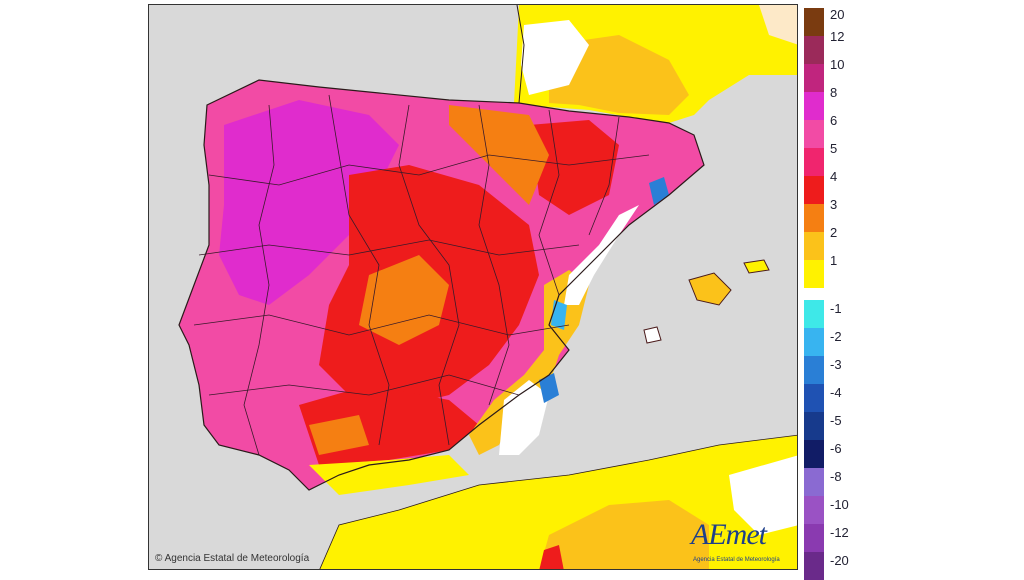 Image resolution: width=1024 pixels, height=580 pixels. I want to click on iberia-east-white, so click(524, 417).